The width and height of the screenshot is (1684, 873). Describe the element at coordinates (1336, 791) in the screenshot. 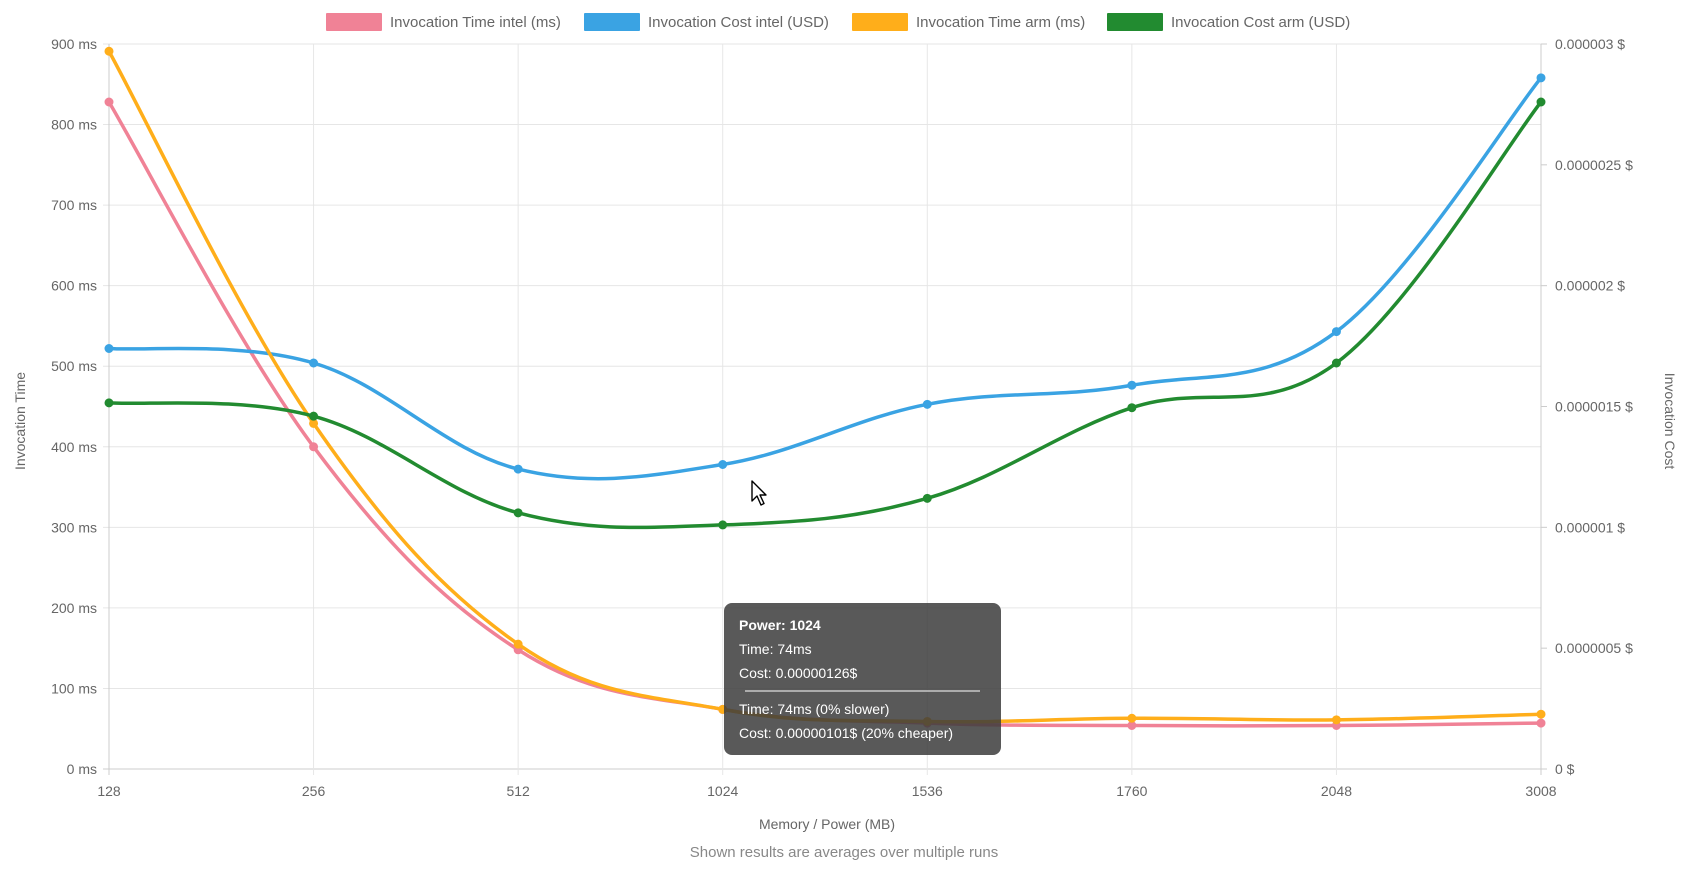

I see `x-tick-label: 2048` at that location.